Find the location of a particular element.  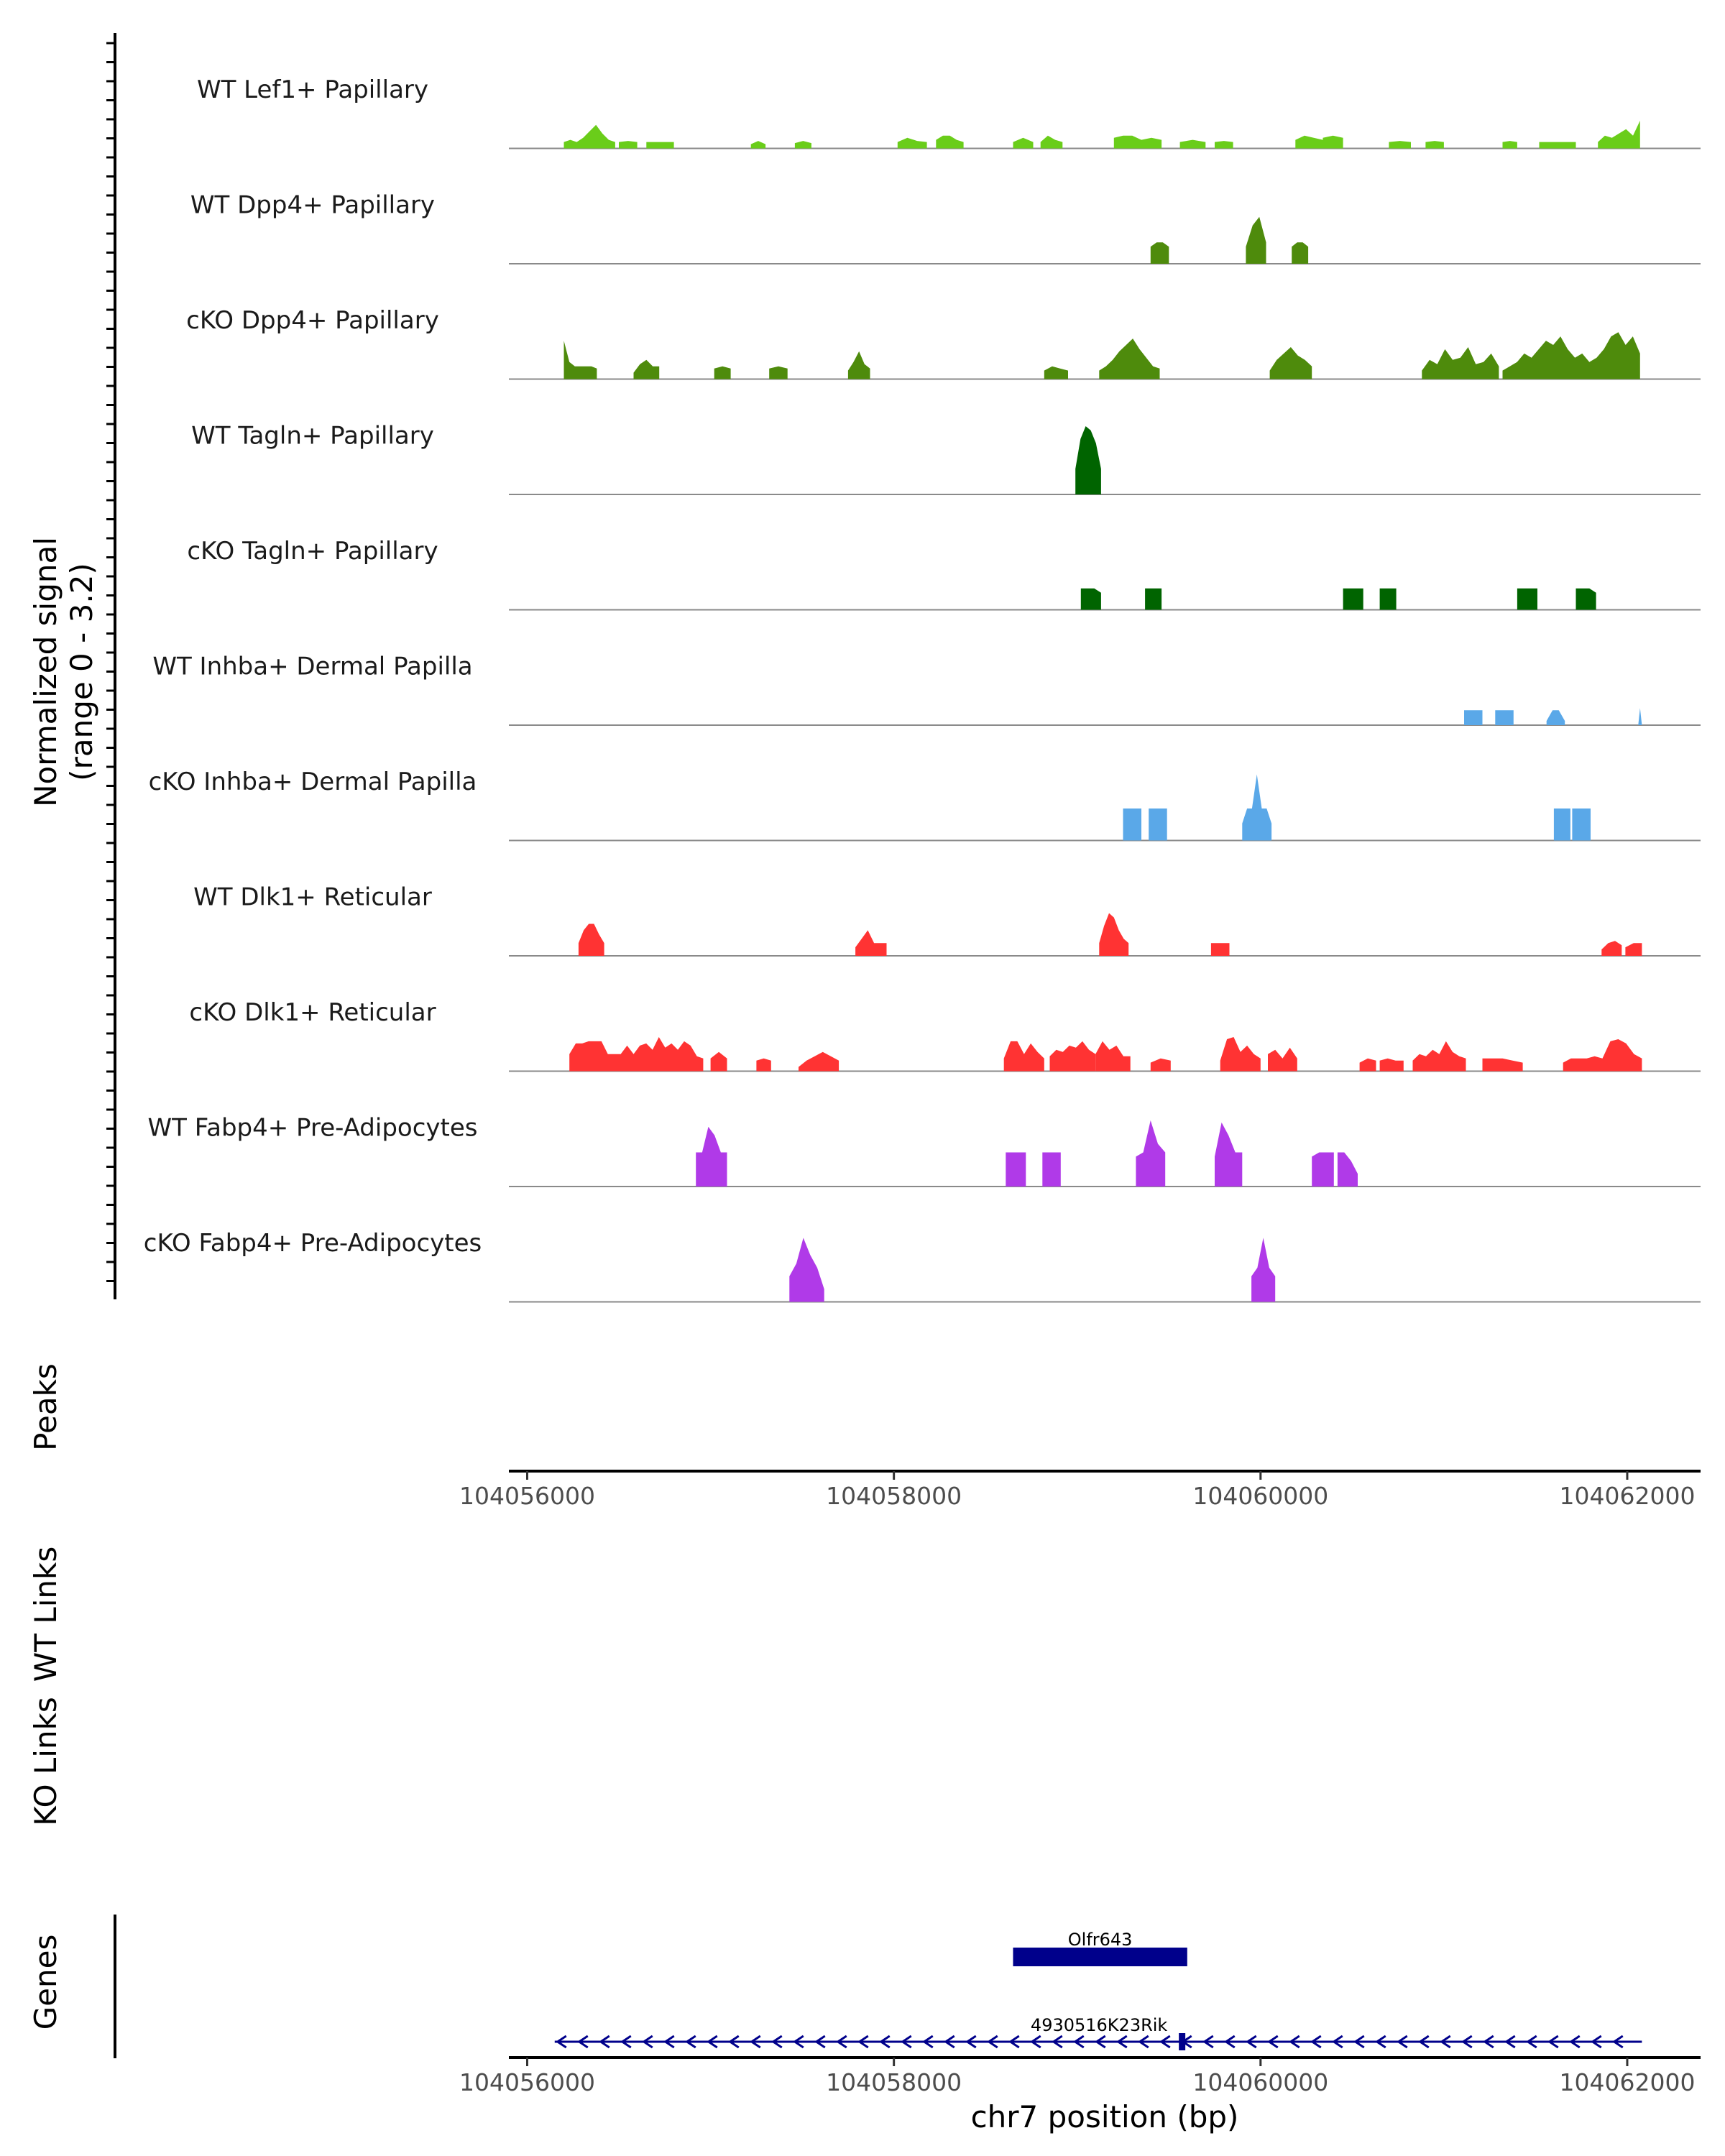

track-cko-inhba-dermal-papilla: cKO Inhba+ Dermal Papilla is located at coordinates (925, 805).